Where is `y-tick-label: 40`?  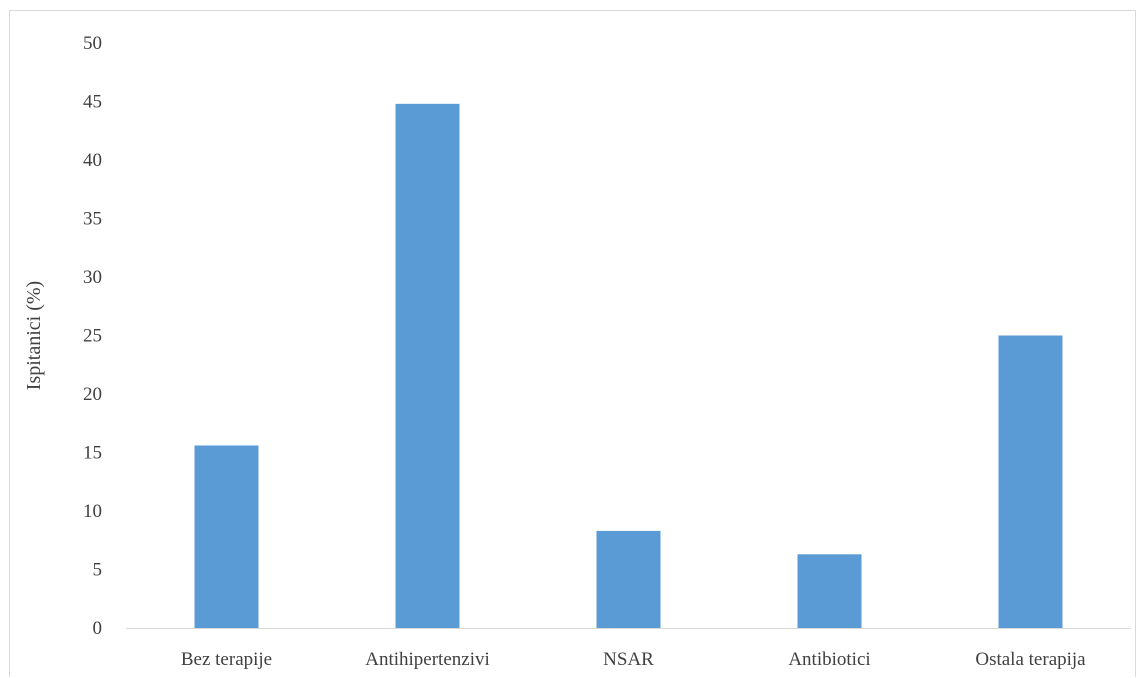
y-tick-label: 40 is located at coordinates (92, 160).